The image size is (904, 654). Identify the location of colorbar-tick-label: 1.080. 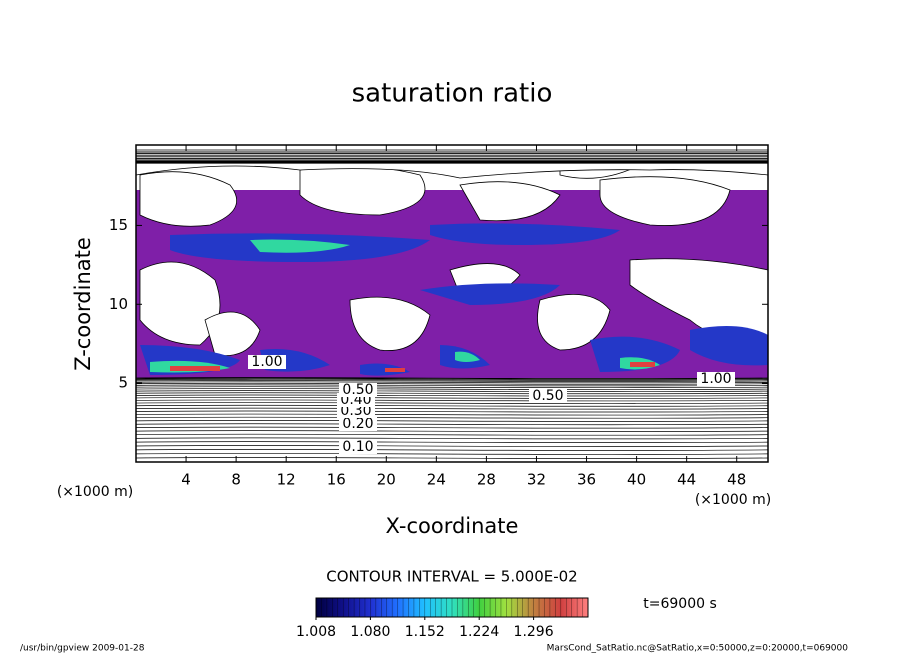
(370, 632).